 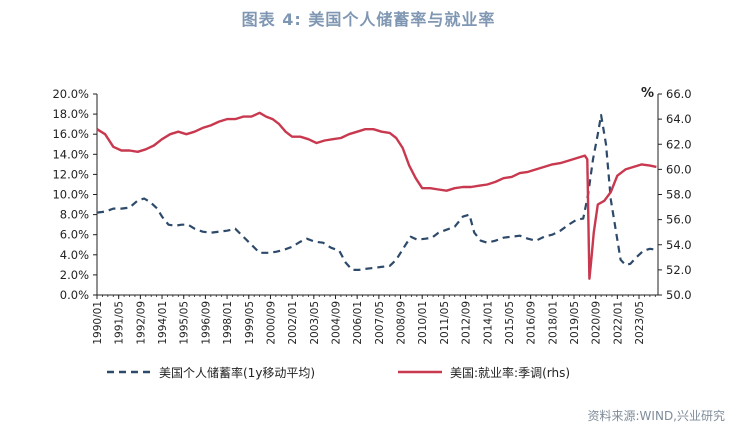 What do you see at coordinates (679, 270) in the screenshot?
I see `right-tick-label: 52.0` at bounding box center [679, 270].